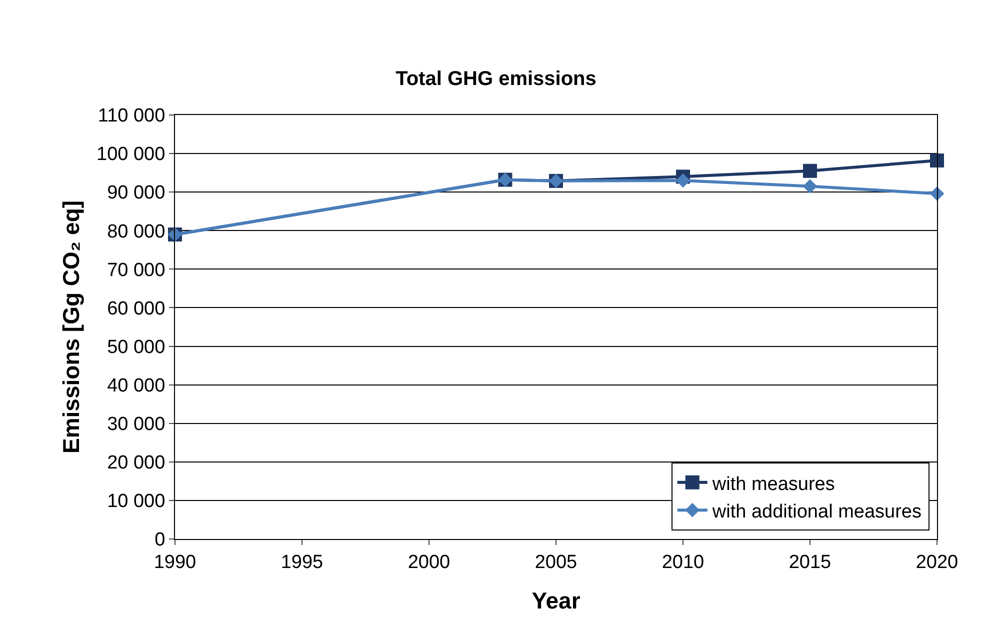 This screenshot has height=644, width=992. Describe the element at coordinates (937, 562) in the screenshot. I see `x-tick-label: 2020` at that location.